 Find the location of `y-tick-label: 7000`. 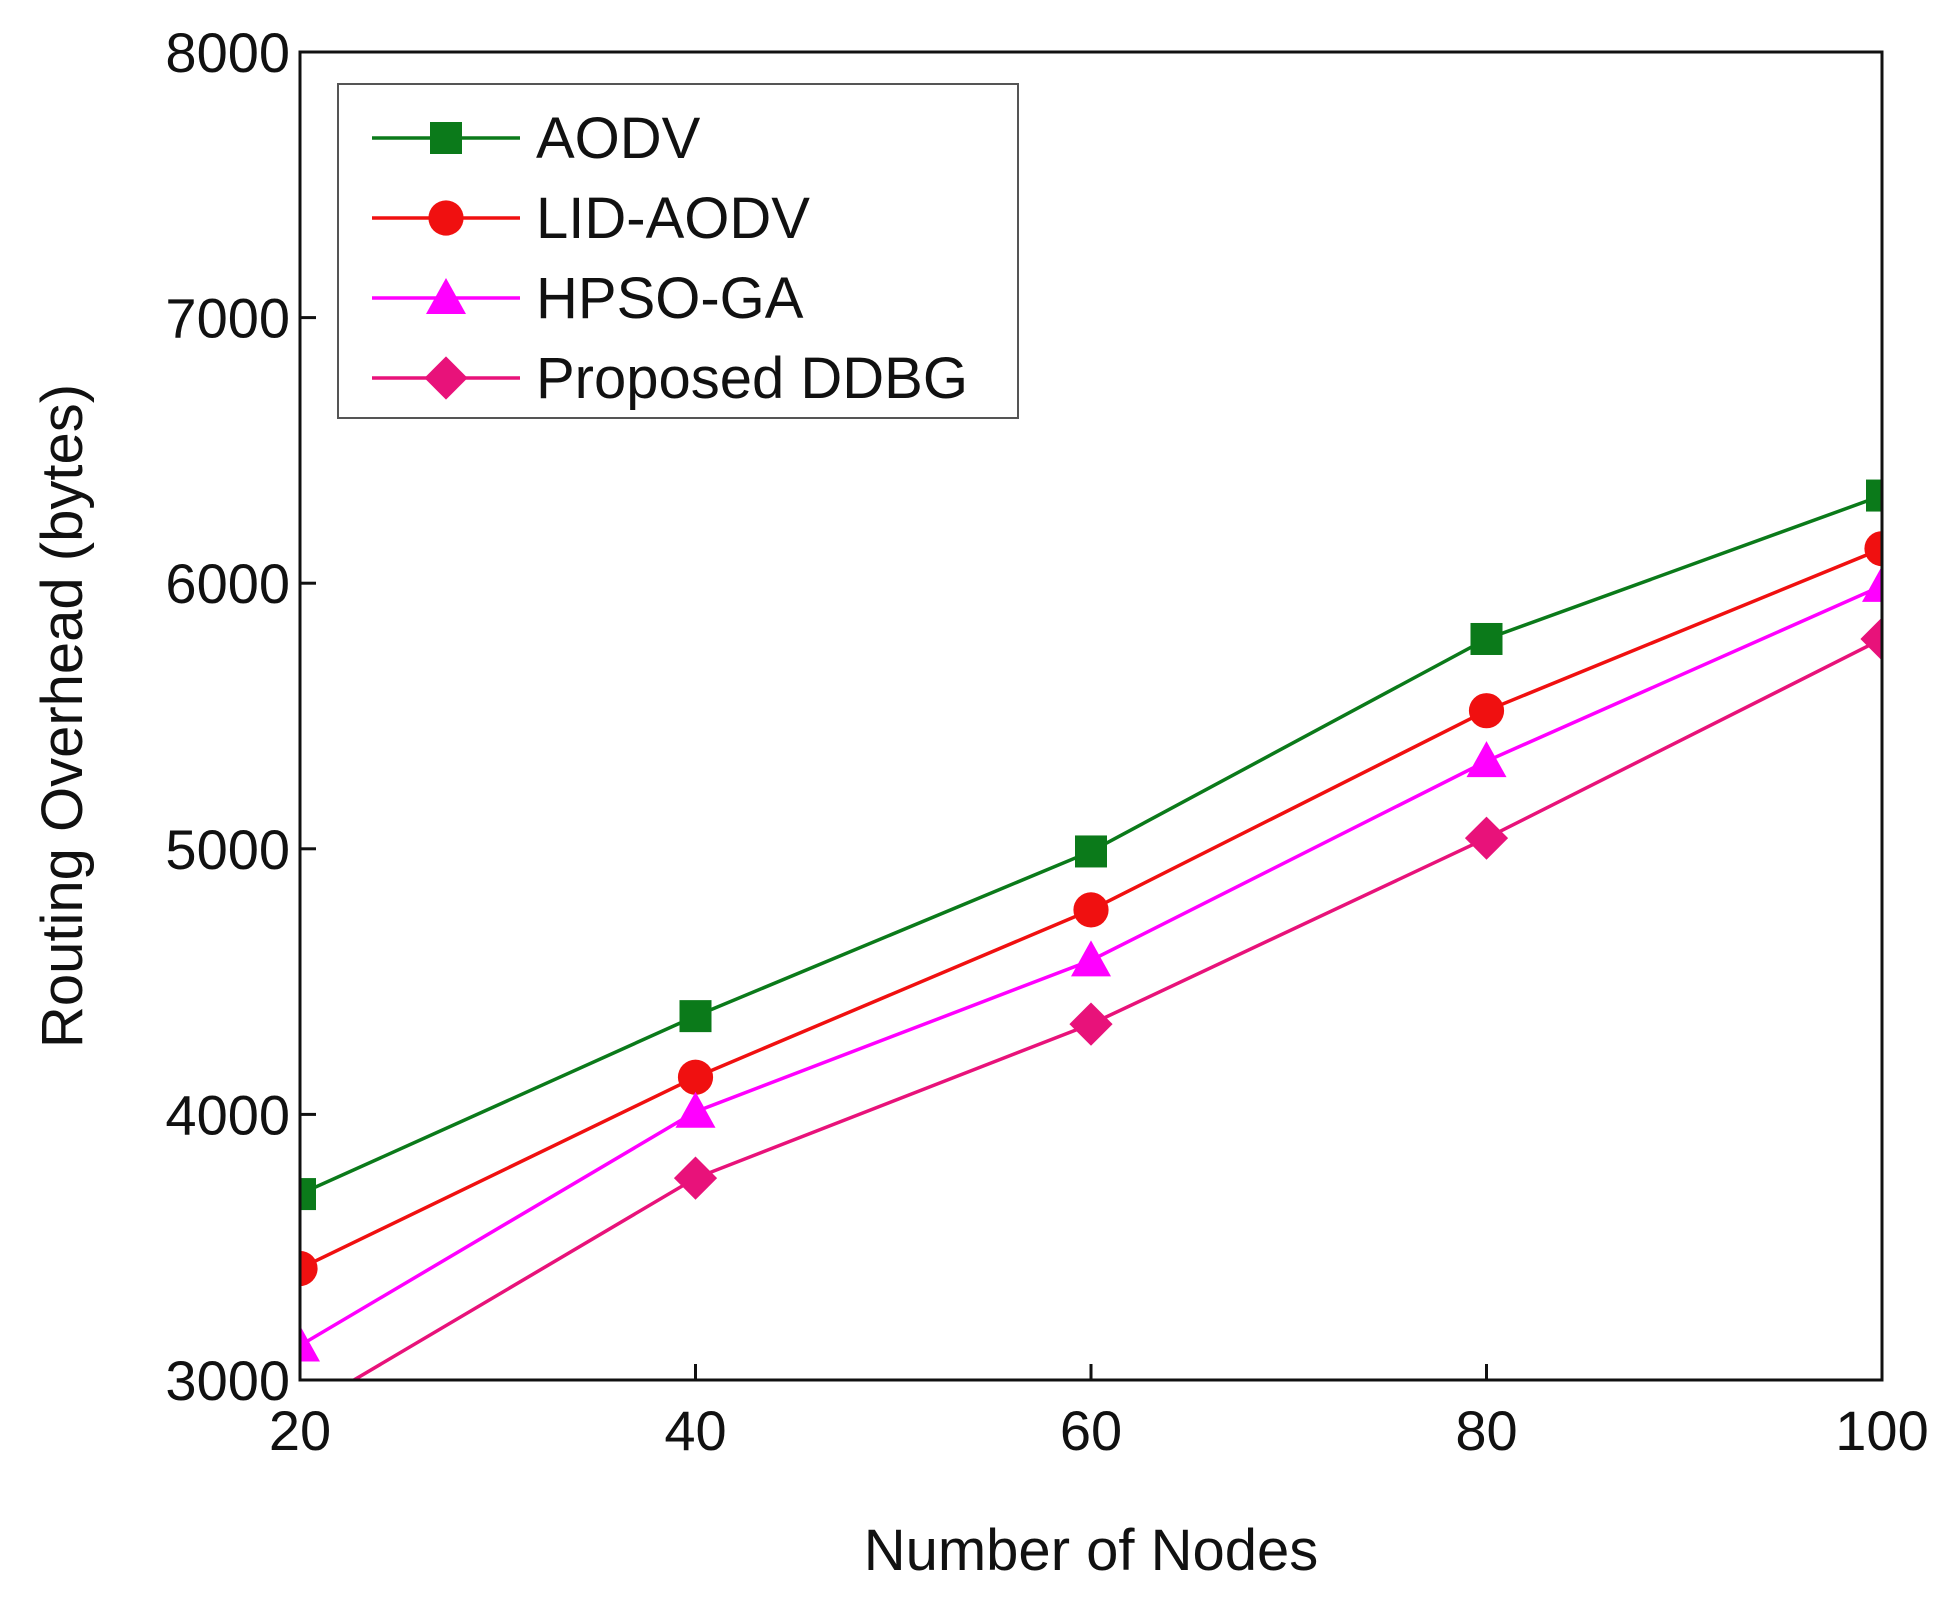

y-tick-label: 7000 is located at coordinates (227, 318).